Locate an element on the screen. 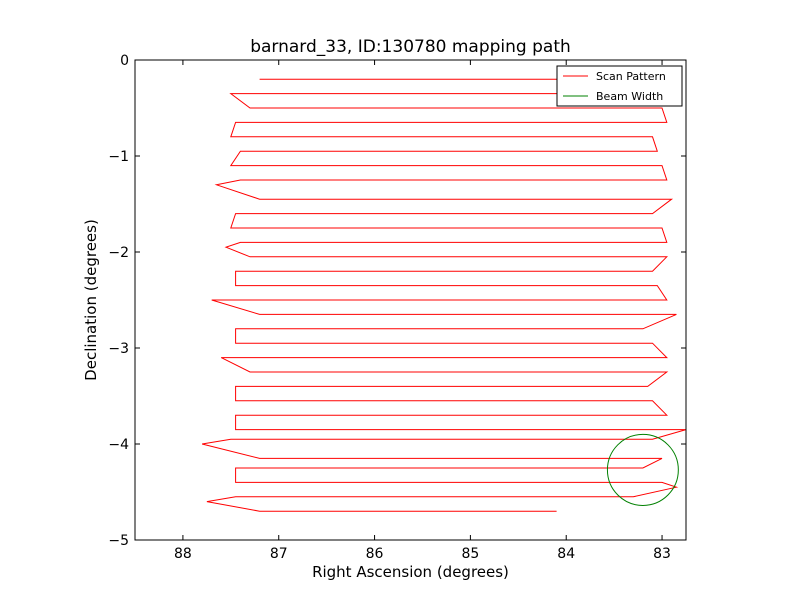 This screenshot has height=604, width=800. y-tick-label: −4 is located at coordinates (118, 445).